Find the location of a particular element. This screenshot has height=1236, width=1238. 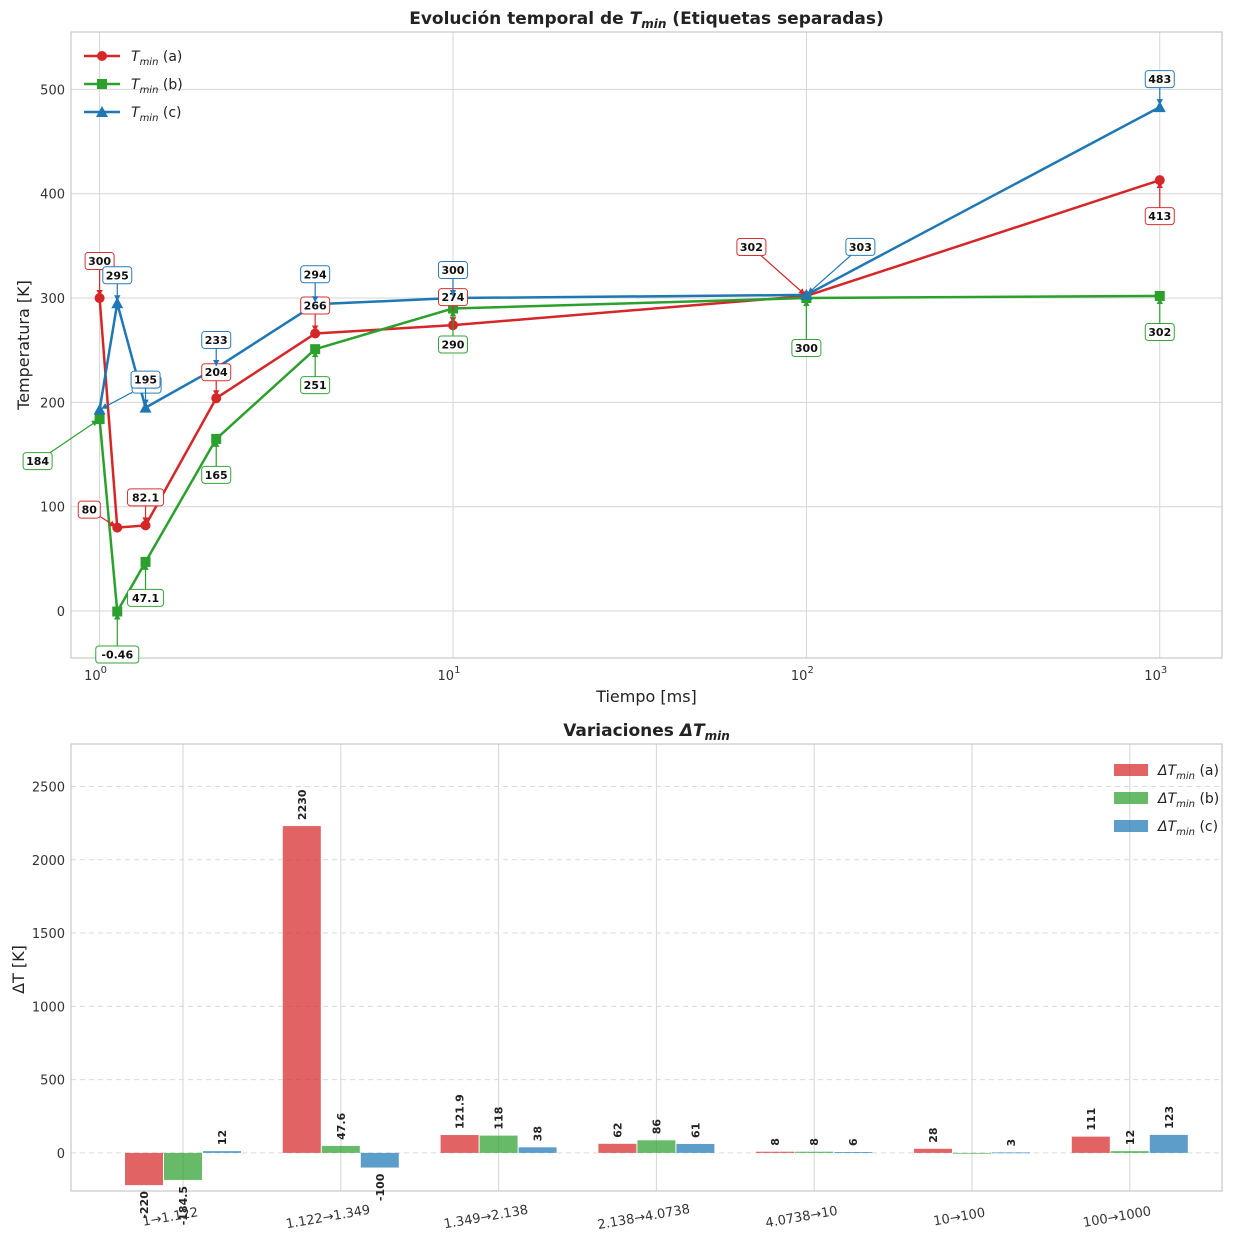

x-tick-label: 10² is located at coordinates (802, 674).